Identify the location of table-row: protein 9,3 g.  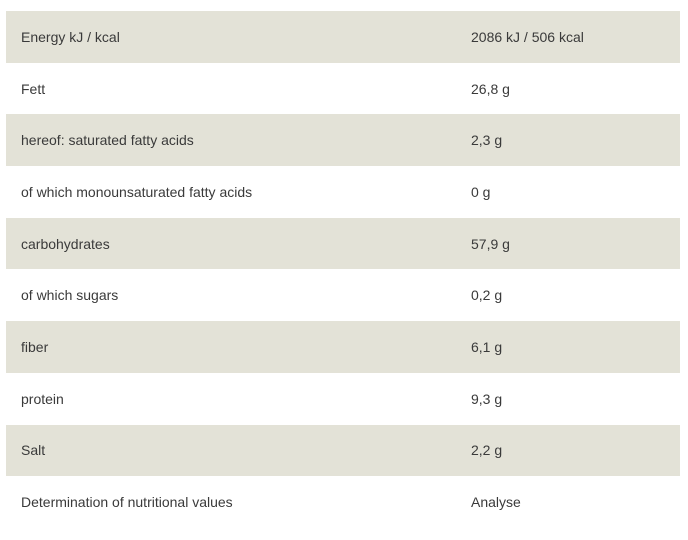
(343, 399).